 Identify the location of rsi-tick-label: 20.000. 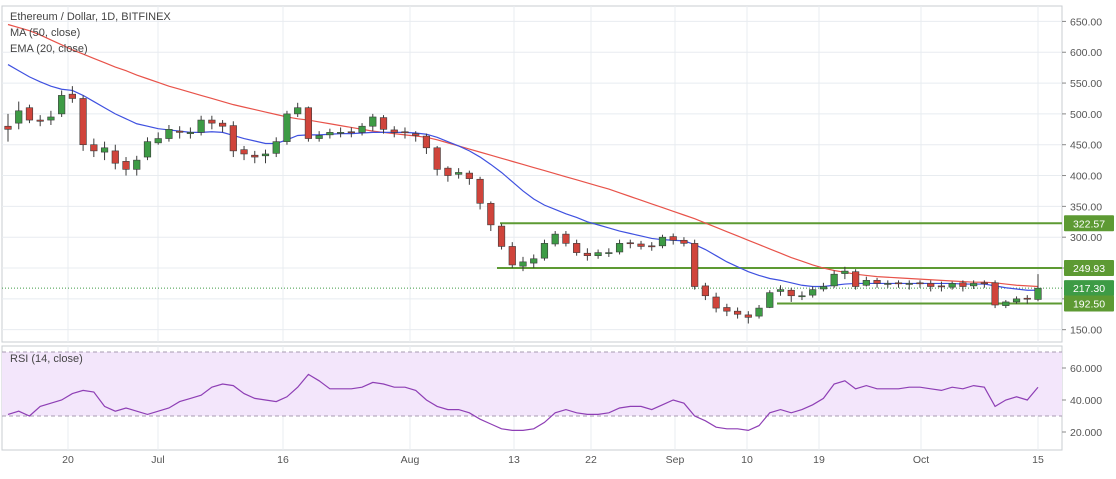
(1086, 433).